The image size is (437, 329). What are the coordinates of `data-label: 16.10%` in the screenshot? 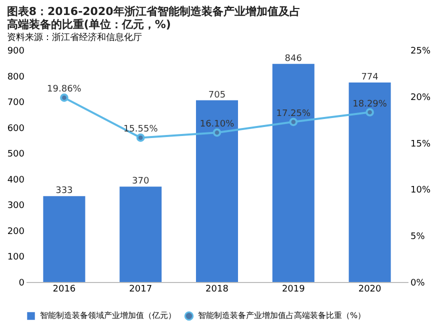 It's located at (217, 125).